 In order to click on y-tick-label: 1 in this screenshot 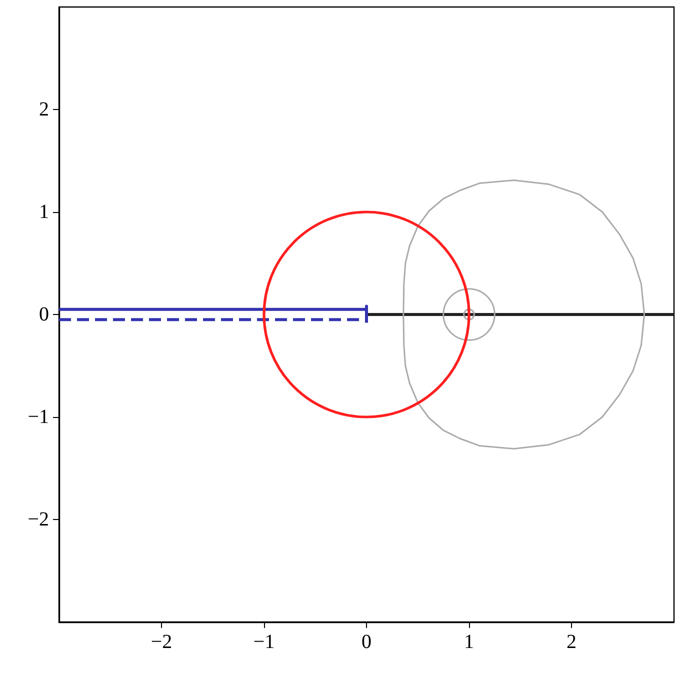, I will do `click(44, 212)`.